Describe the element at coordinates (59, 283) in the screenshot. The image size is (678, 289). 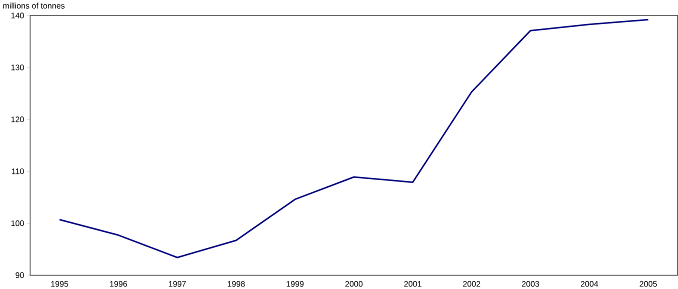
I see `x-tick-label: 1995` at that location.